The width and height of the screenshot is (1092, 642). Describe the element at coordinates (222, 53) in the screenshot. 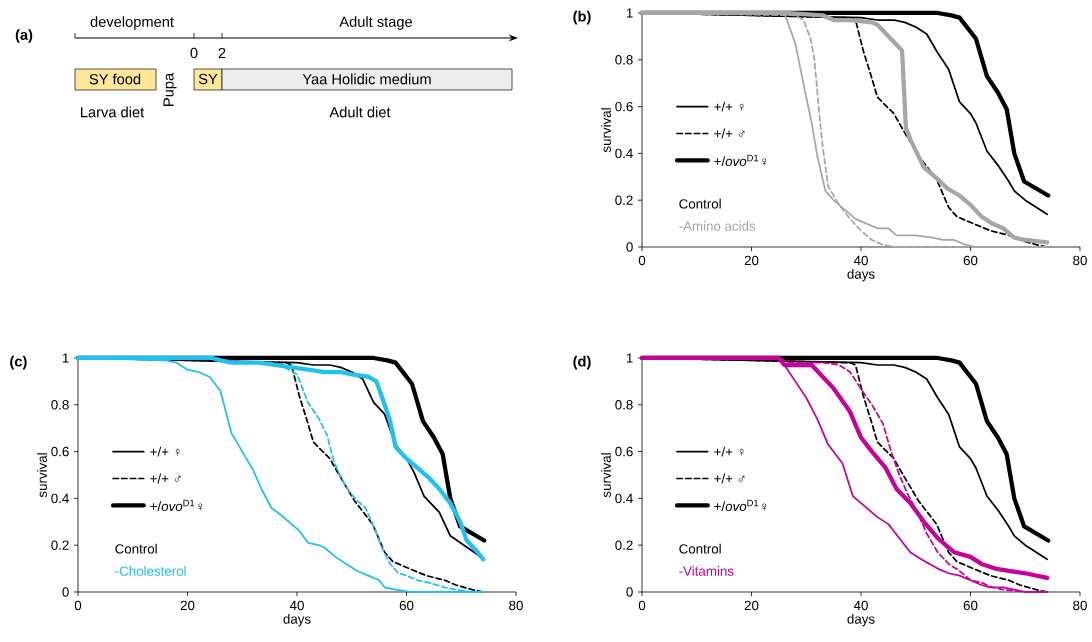

I see `text: 2` at that location.